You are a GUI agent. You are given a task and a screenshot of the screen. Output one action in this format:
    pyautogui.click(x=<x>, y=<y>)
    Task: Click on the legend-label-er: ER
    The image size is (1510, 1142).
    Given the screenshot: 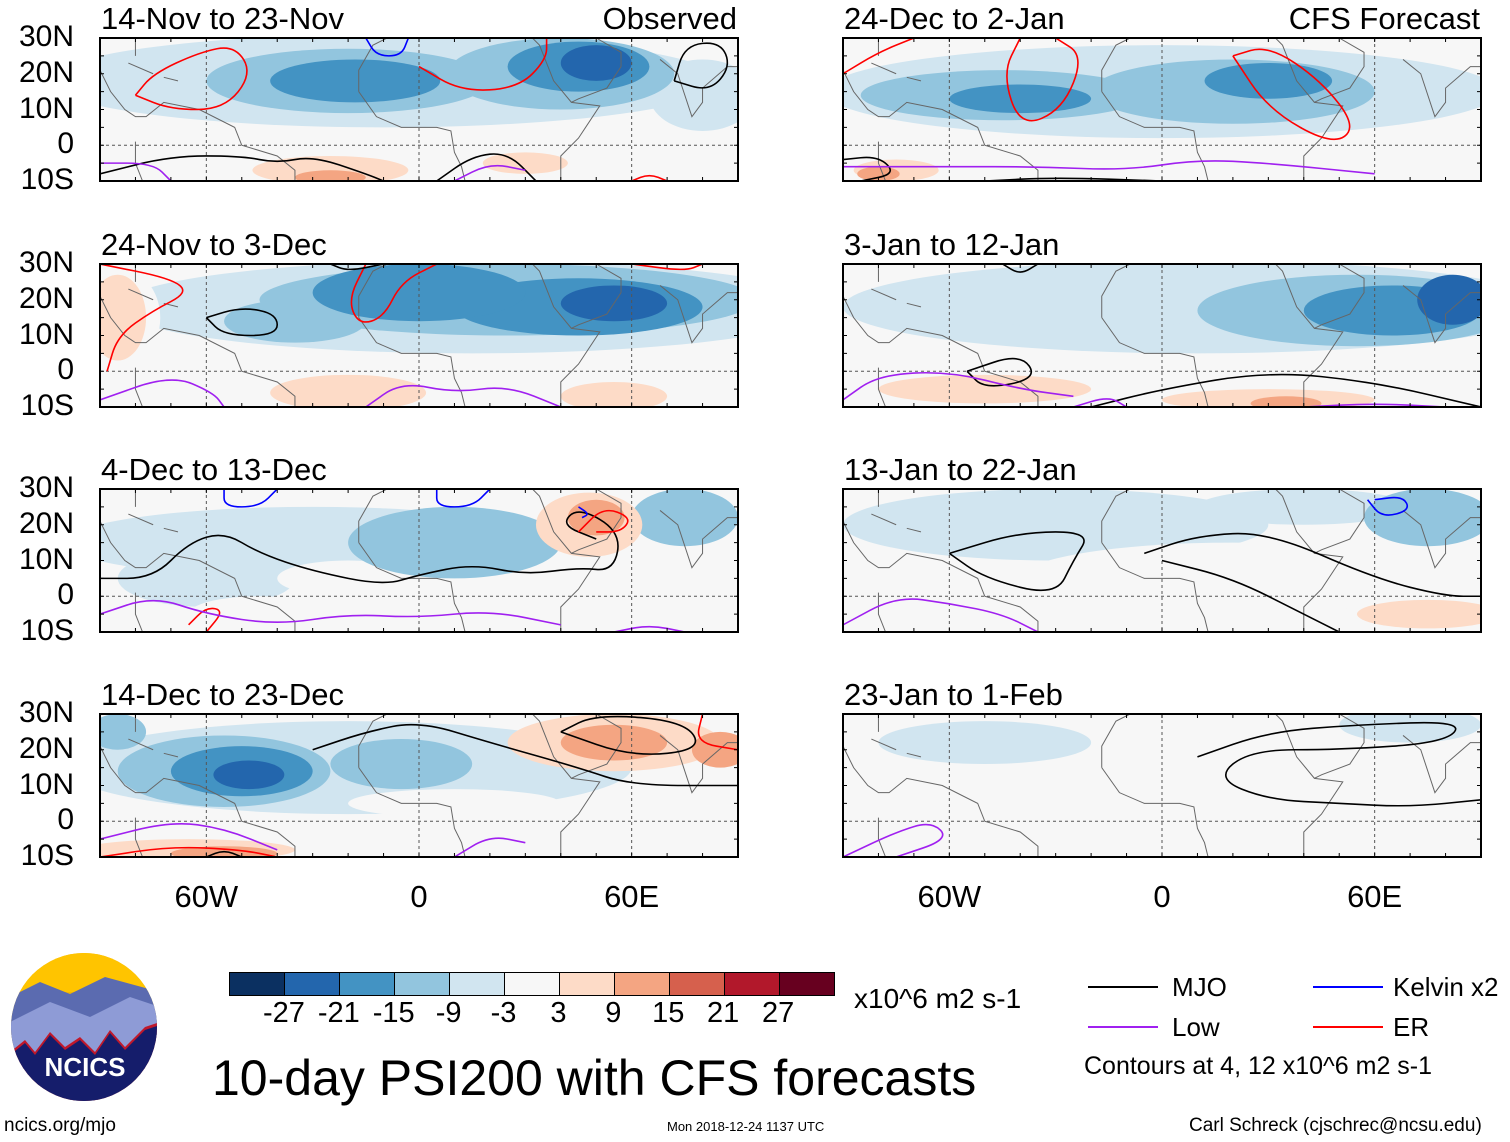 What is the action you would take?
    pyautogui.click(x=1411, y=1027)
    